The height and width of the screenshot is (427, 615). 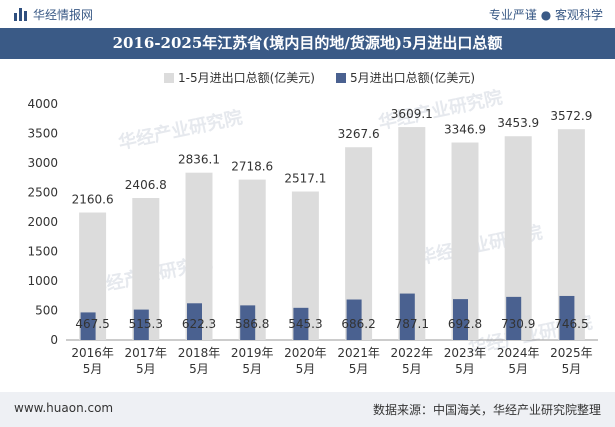 I want to click on data-label-total-4: 2517.1, so click(x=305, y=178).